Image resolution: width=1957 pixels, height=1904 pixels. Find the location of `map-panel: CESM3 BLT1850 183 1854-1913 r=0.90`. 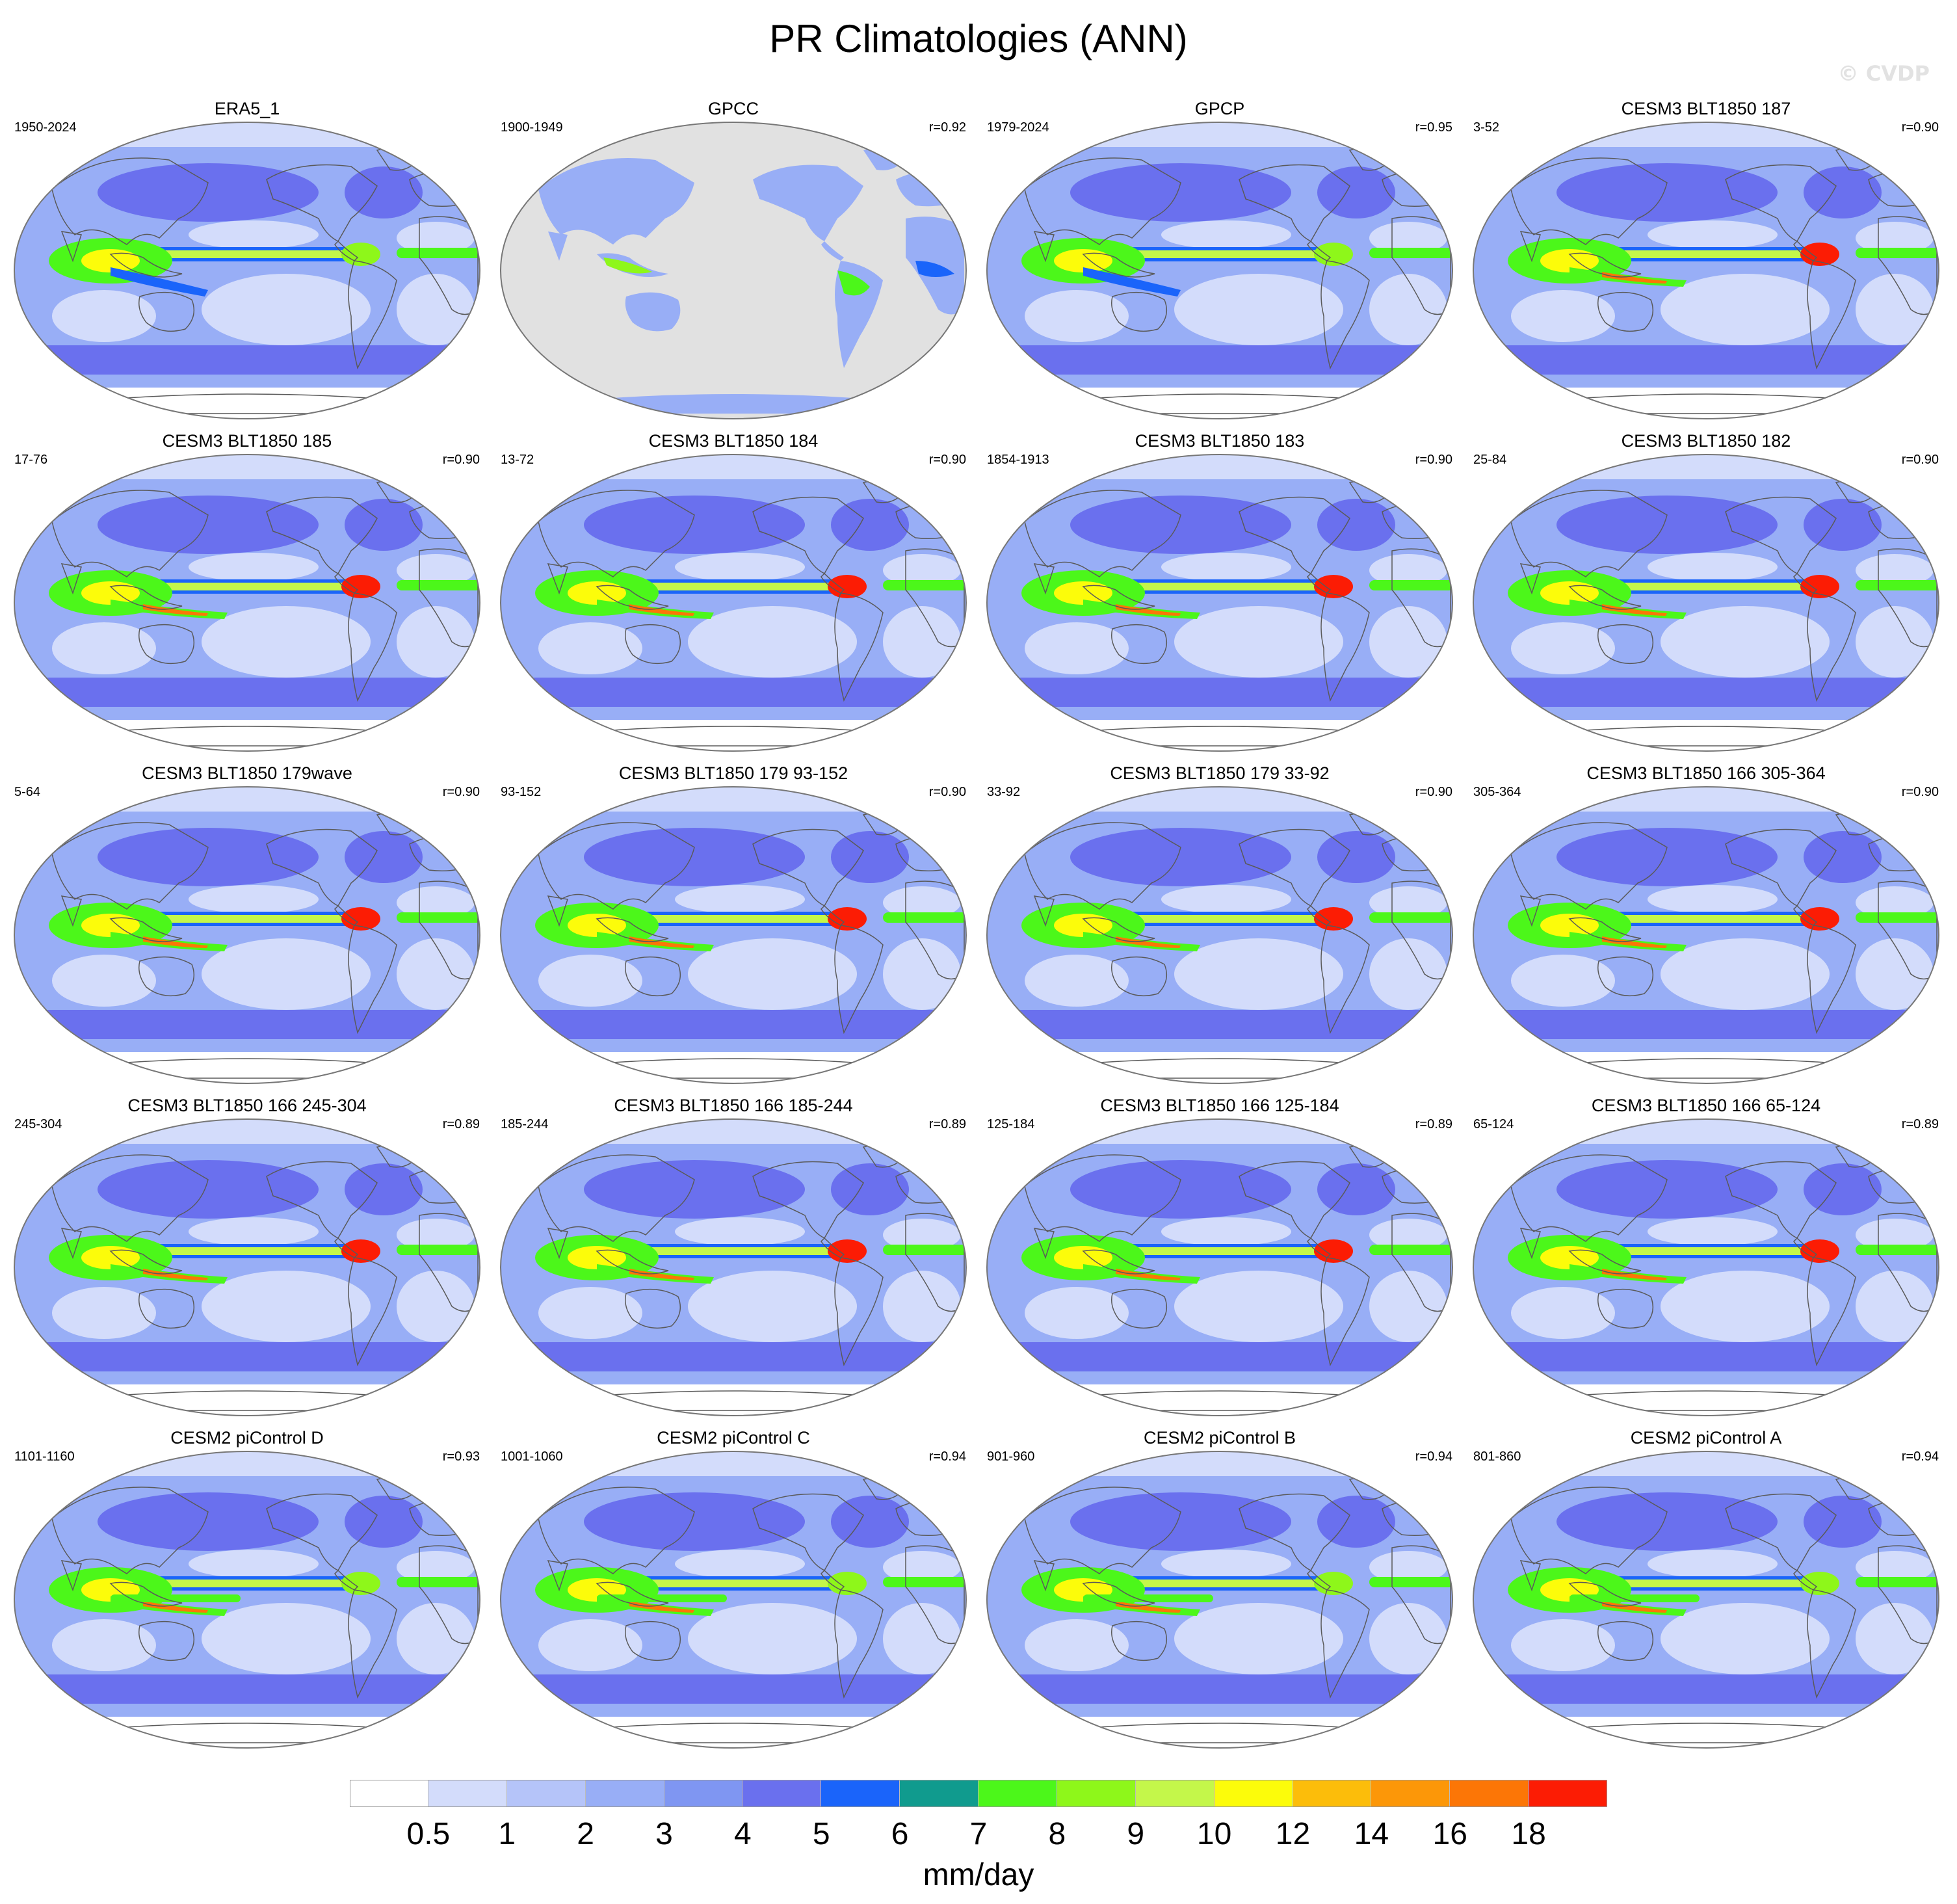

map-panel: CESM3 BLT1850 183 1854-1913 r=0.90 is located at coordinates (1219, 595).